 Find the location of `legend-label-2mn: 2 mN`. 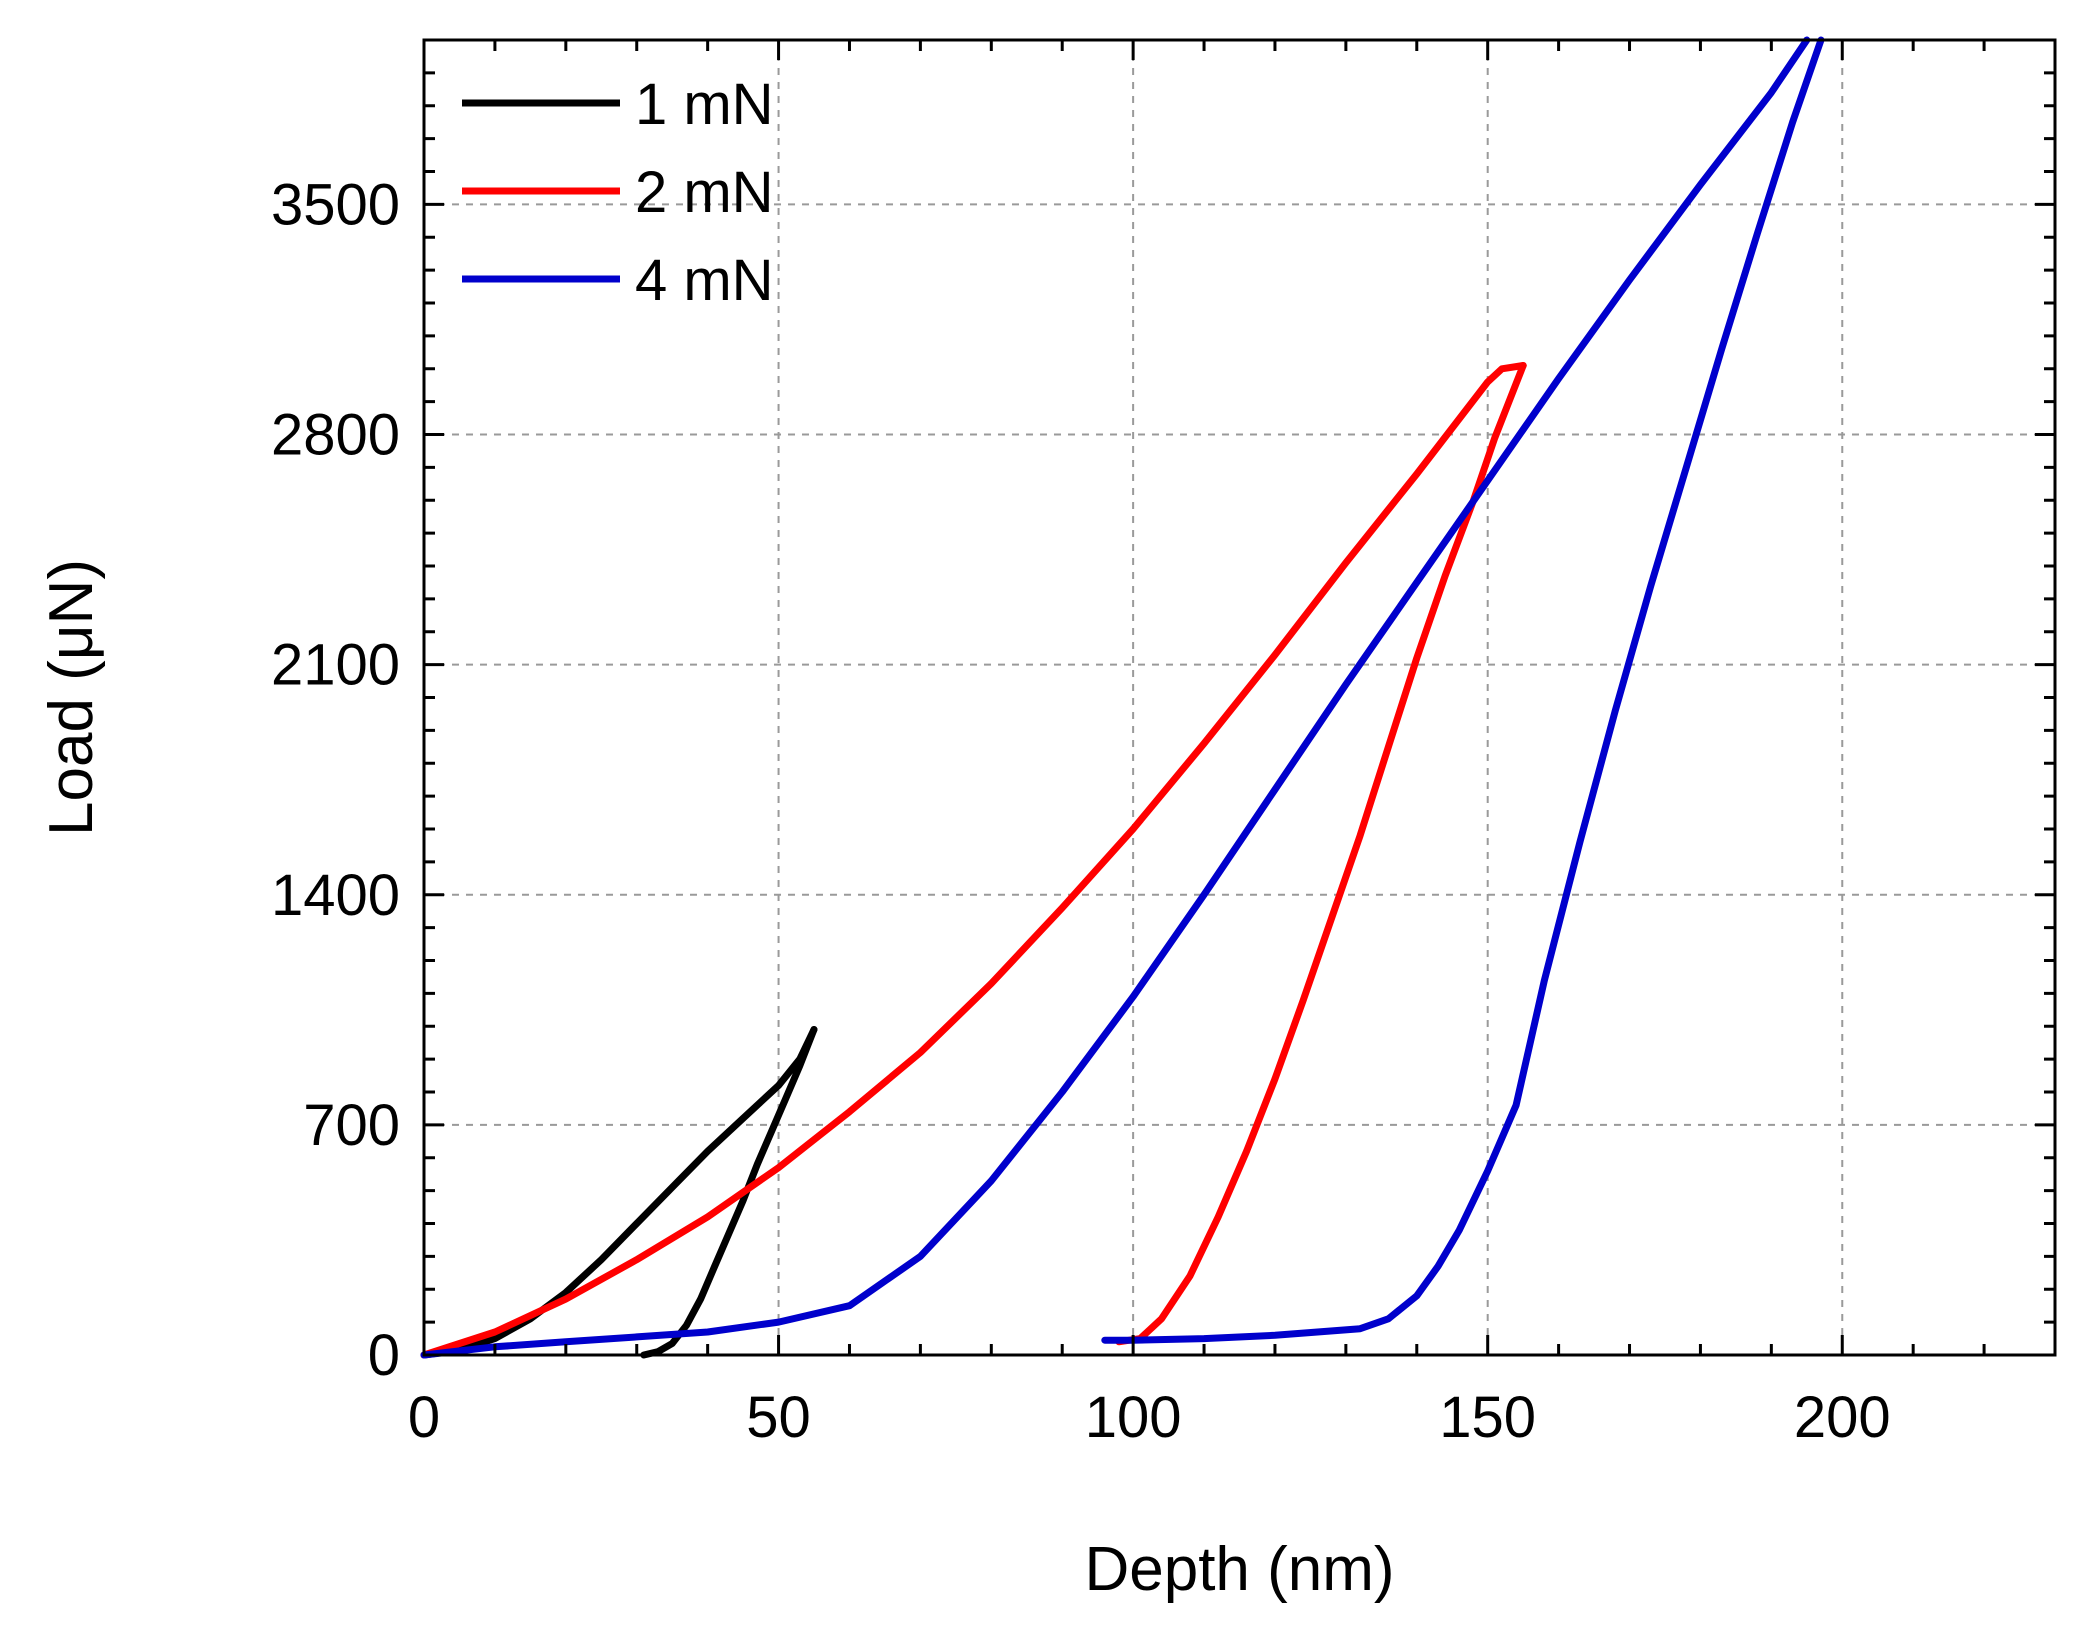

legend-label-2mn: 2 mN is located at coordinates (704, 192).